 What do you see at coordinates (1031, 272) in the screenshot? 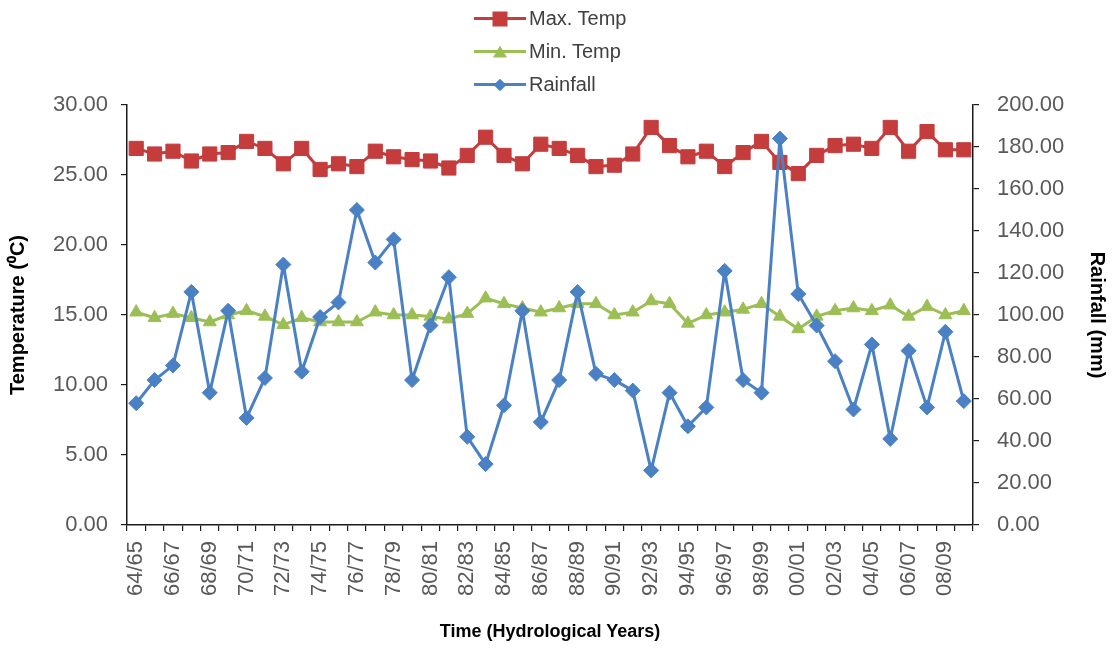
I see `y2-tick-label: 120.00` at bounding box center [1031, 272].